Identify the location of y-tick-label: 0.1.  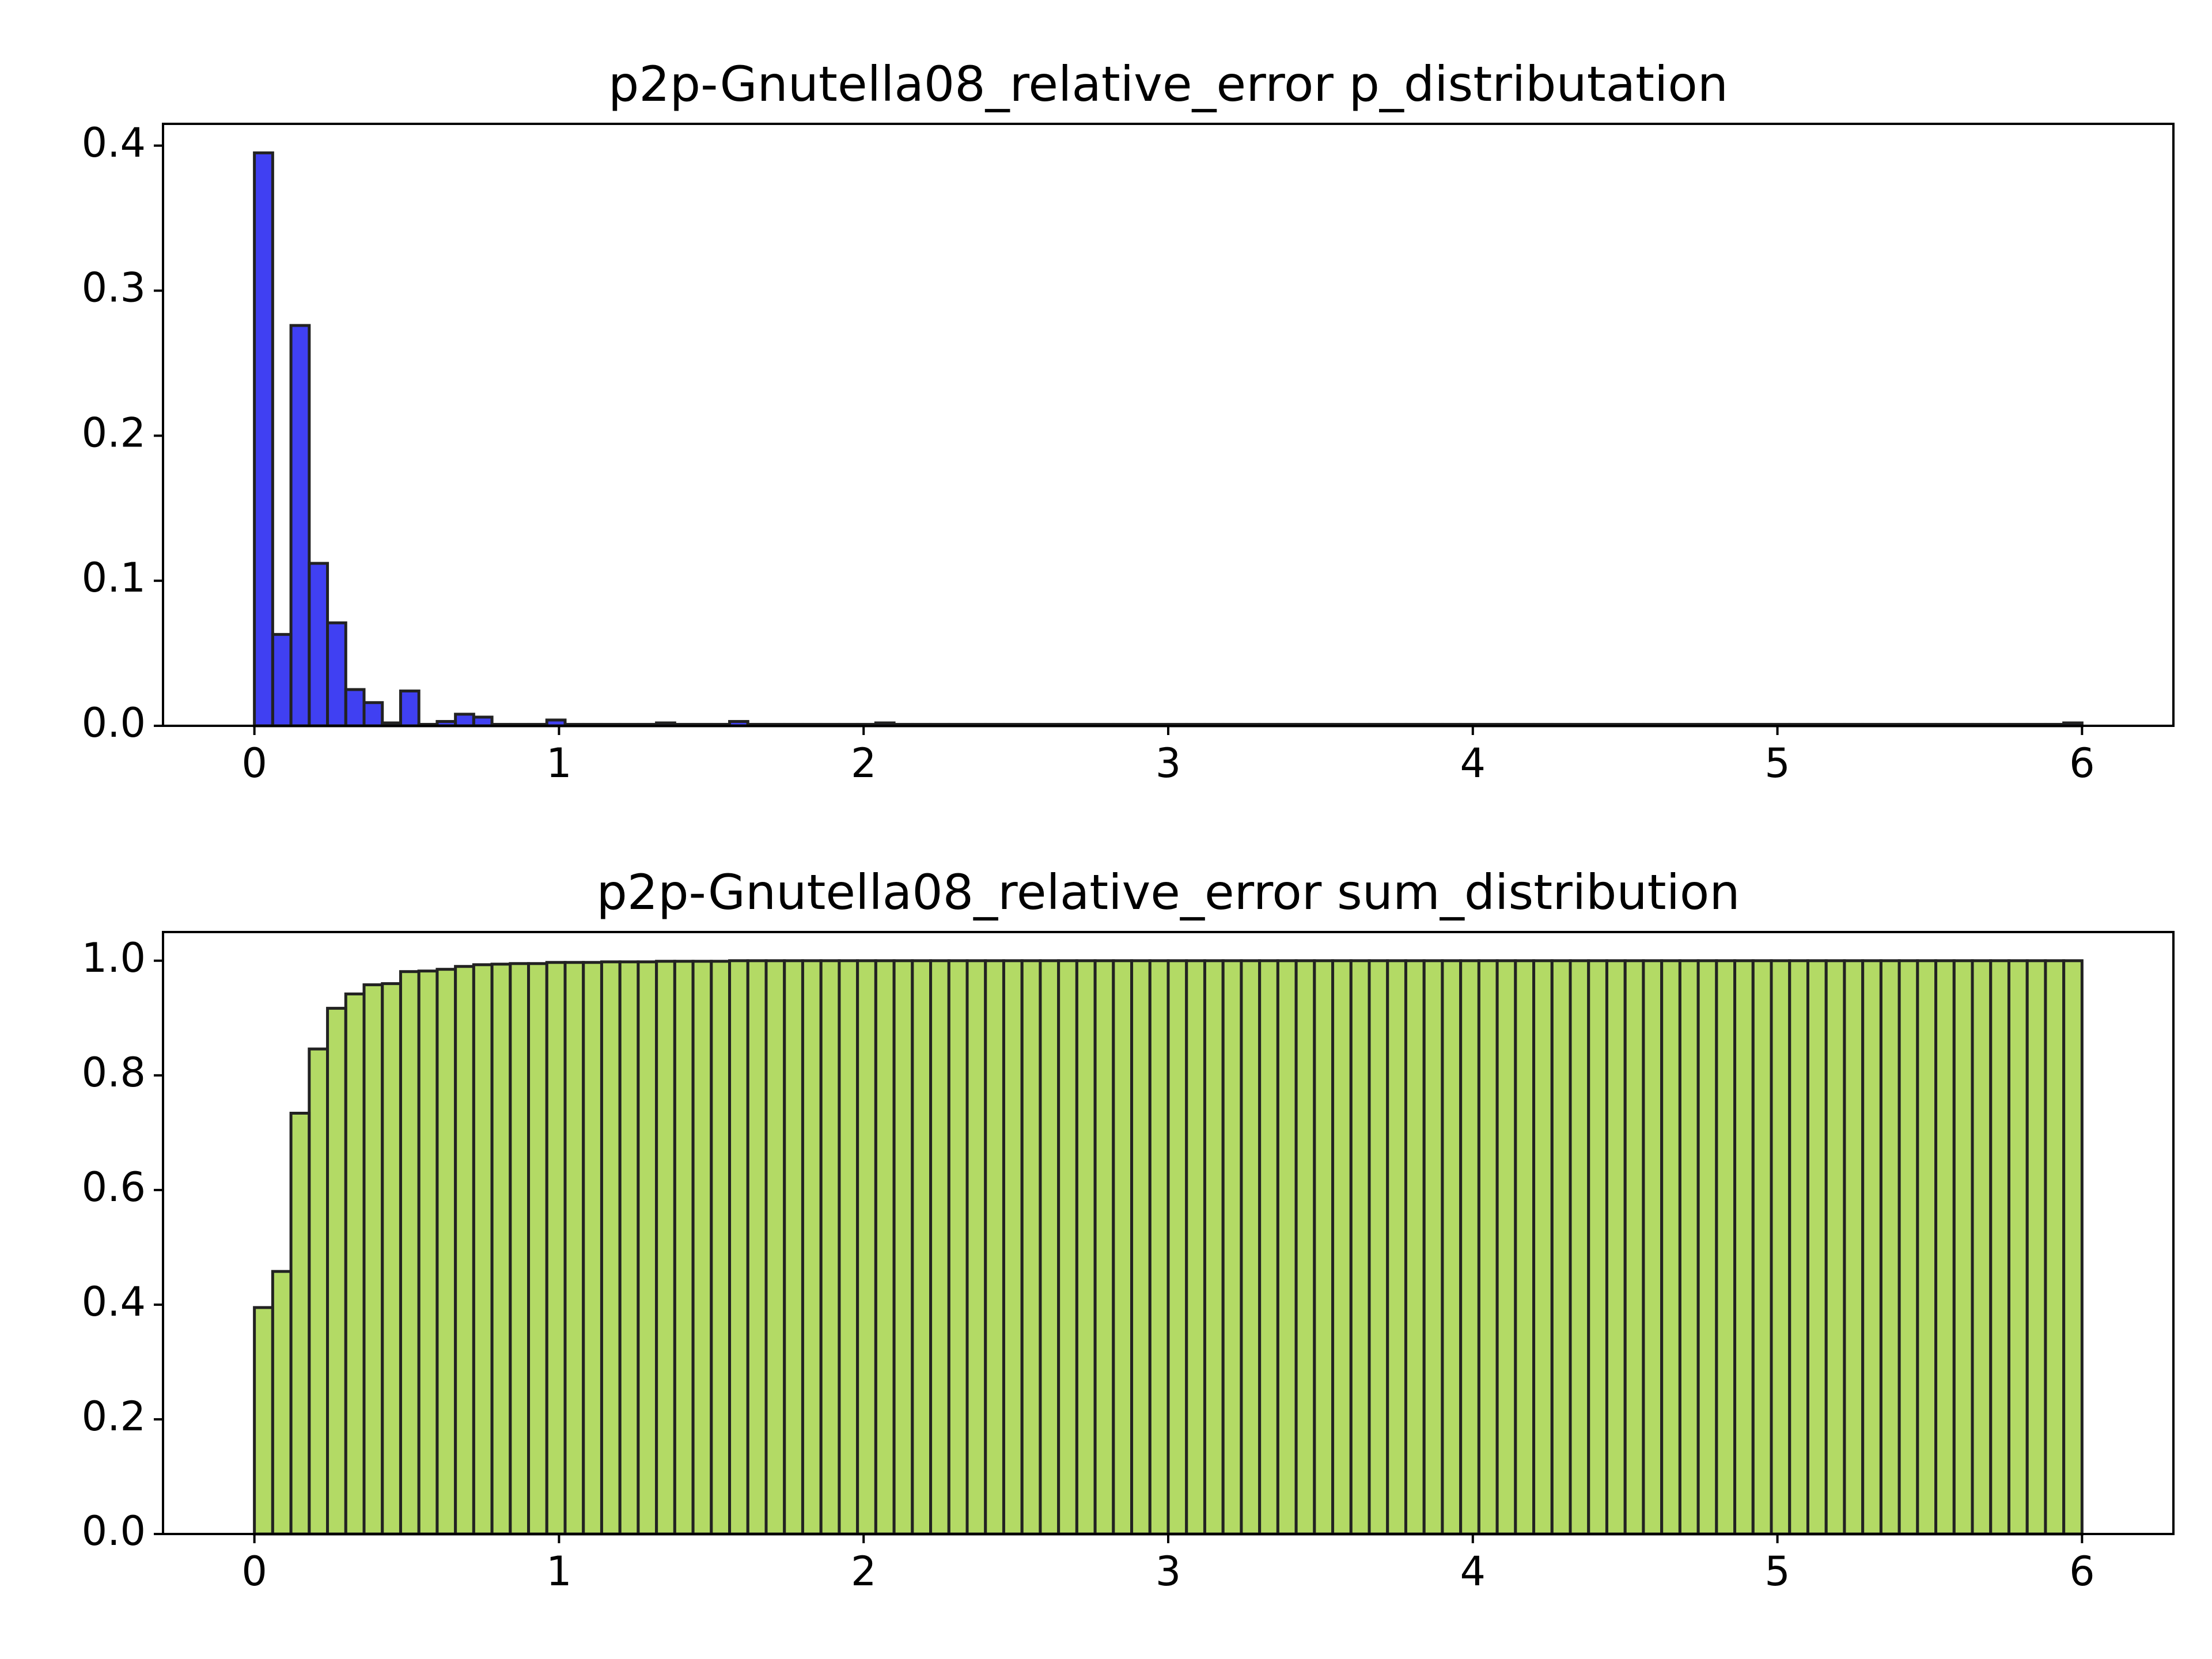
(114, 577).